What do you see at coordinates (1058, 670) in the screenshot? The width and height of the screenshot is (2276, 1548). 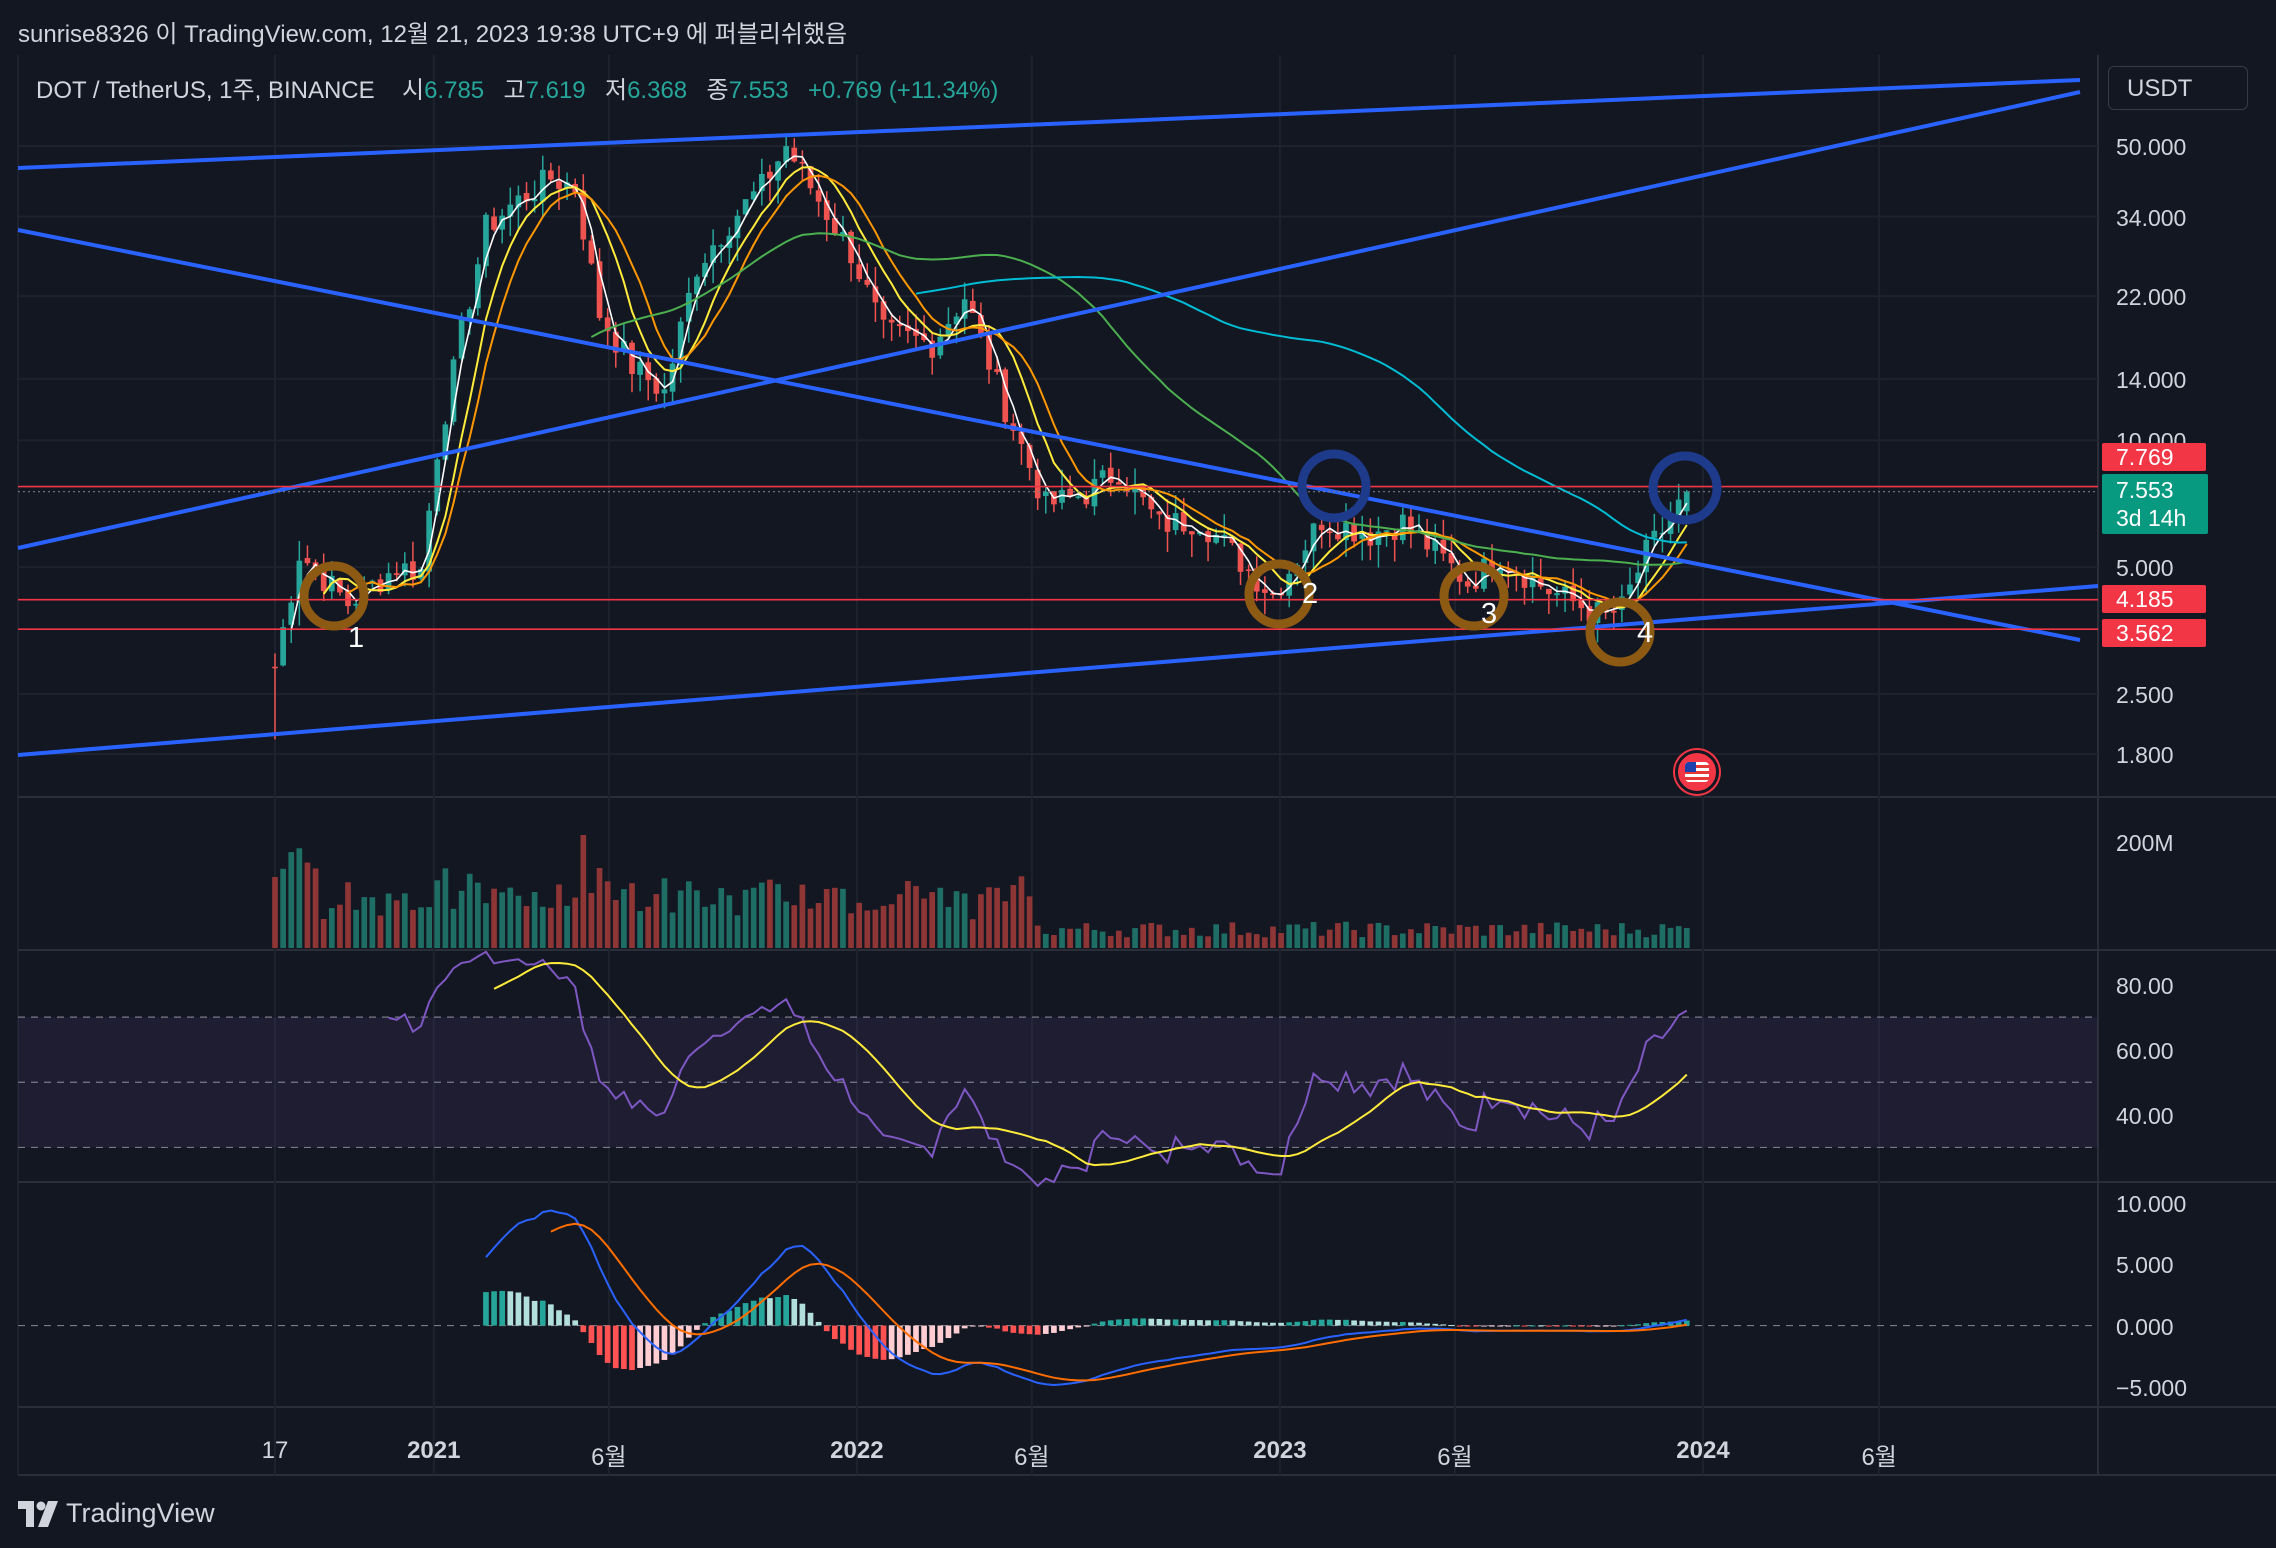 I see `trendline` at bounding box center [1058, 670].